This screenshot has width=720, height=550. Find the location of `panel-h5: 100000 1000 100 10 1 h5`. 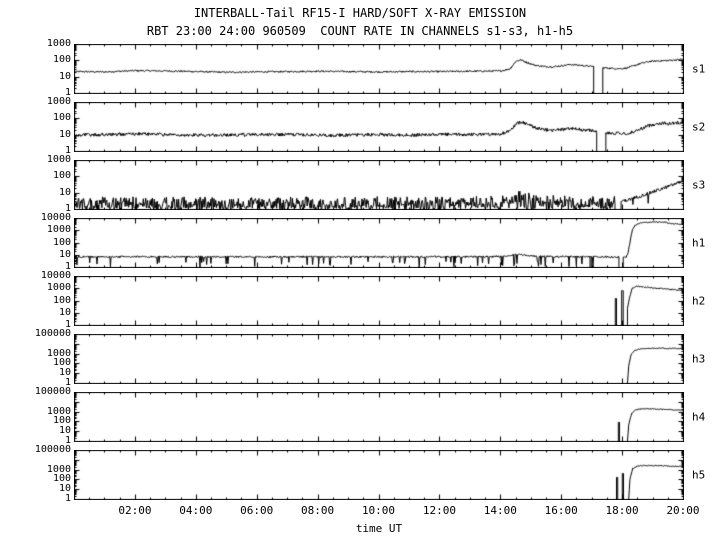

panel-h5: 100000 1000 100 10 1 h5 is located at coordinates (360, 474).